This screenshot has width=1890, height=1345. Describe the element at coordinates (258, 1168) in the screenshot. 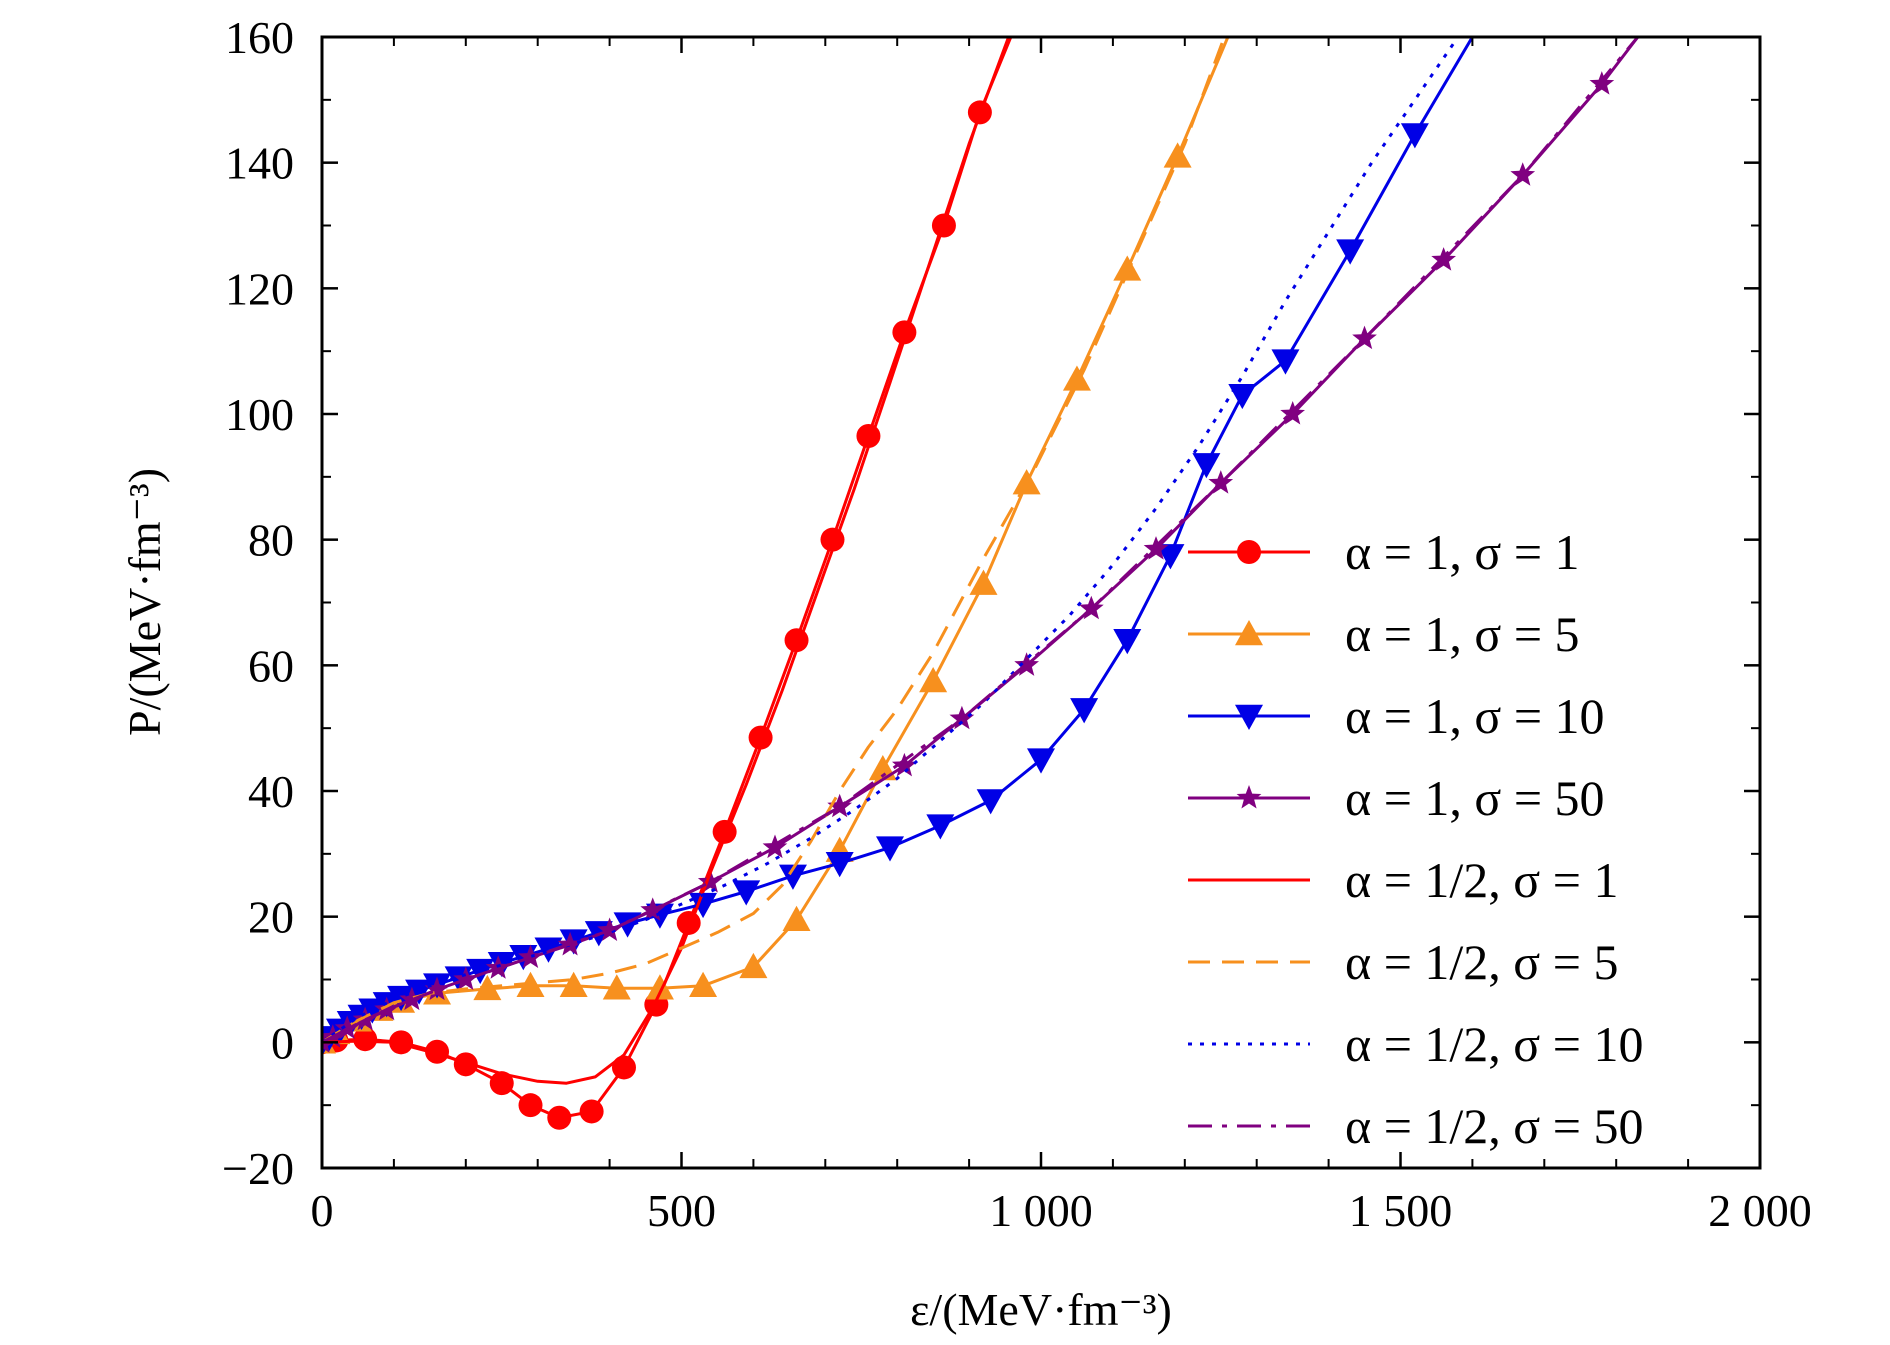

I see `y-tick-label: −20` at that location.